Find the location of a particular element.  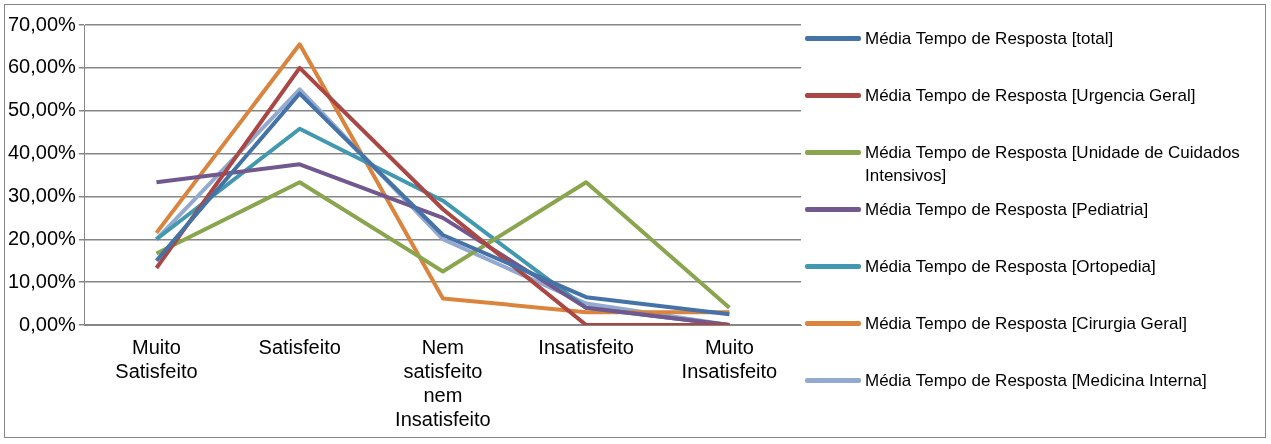

y-tick-label: 30,00% is located at coordinates (42, 194).